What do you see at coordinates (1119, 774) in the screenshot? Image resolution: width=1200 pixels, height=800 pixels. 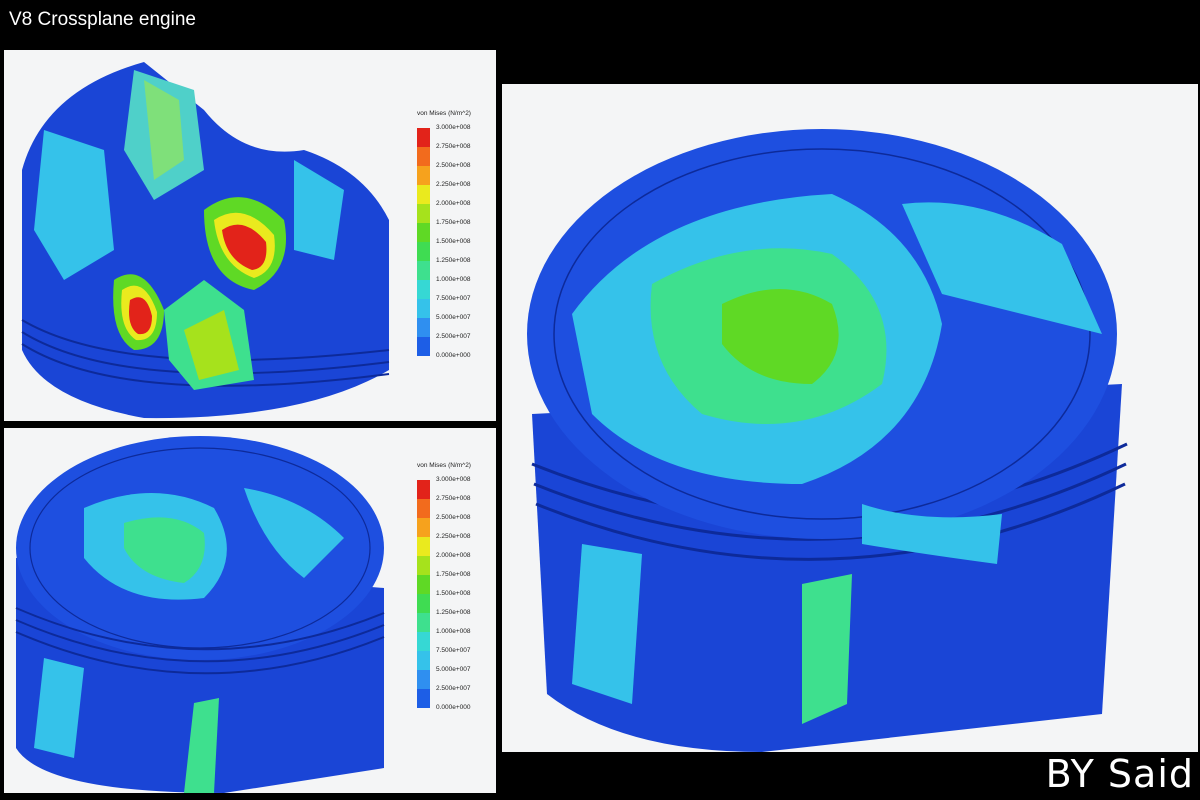 I see `author-credit: BY Said` at bounding box center [1119, 774].